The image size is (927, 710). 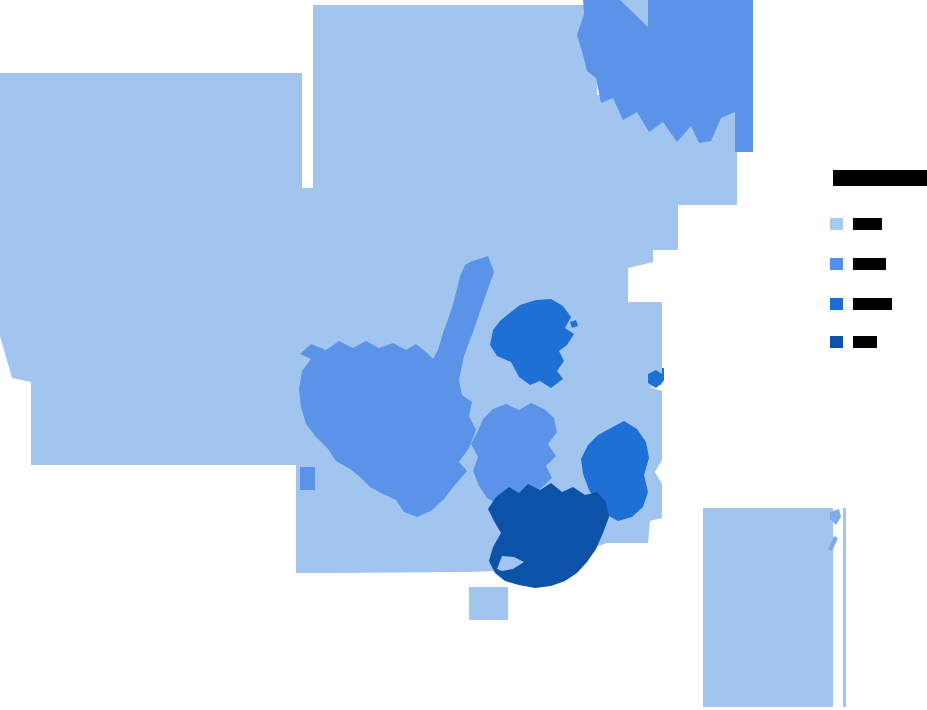 What do you see at coordinates (768, 607) in the screenshot?
I see `sea-inset-fill` at bounding box center [768, 607].